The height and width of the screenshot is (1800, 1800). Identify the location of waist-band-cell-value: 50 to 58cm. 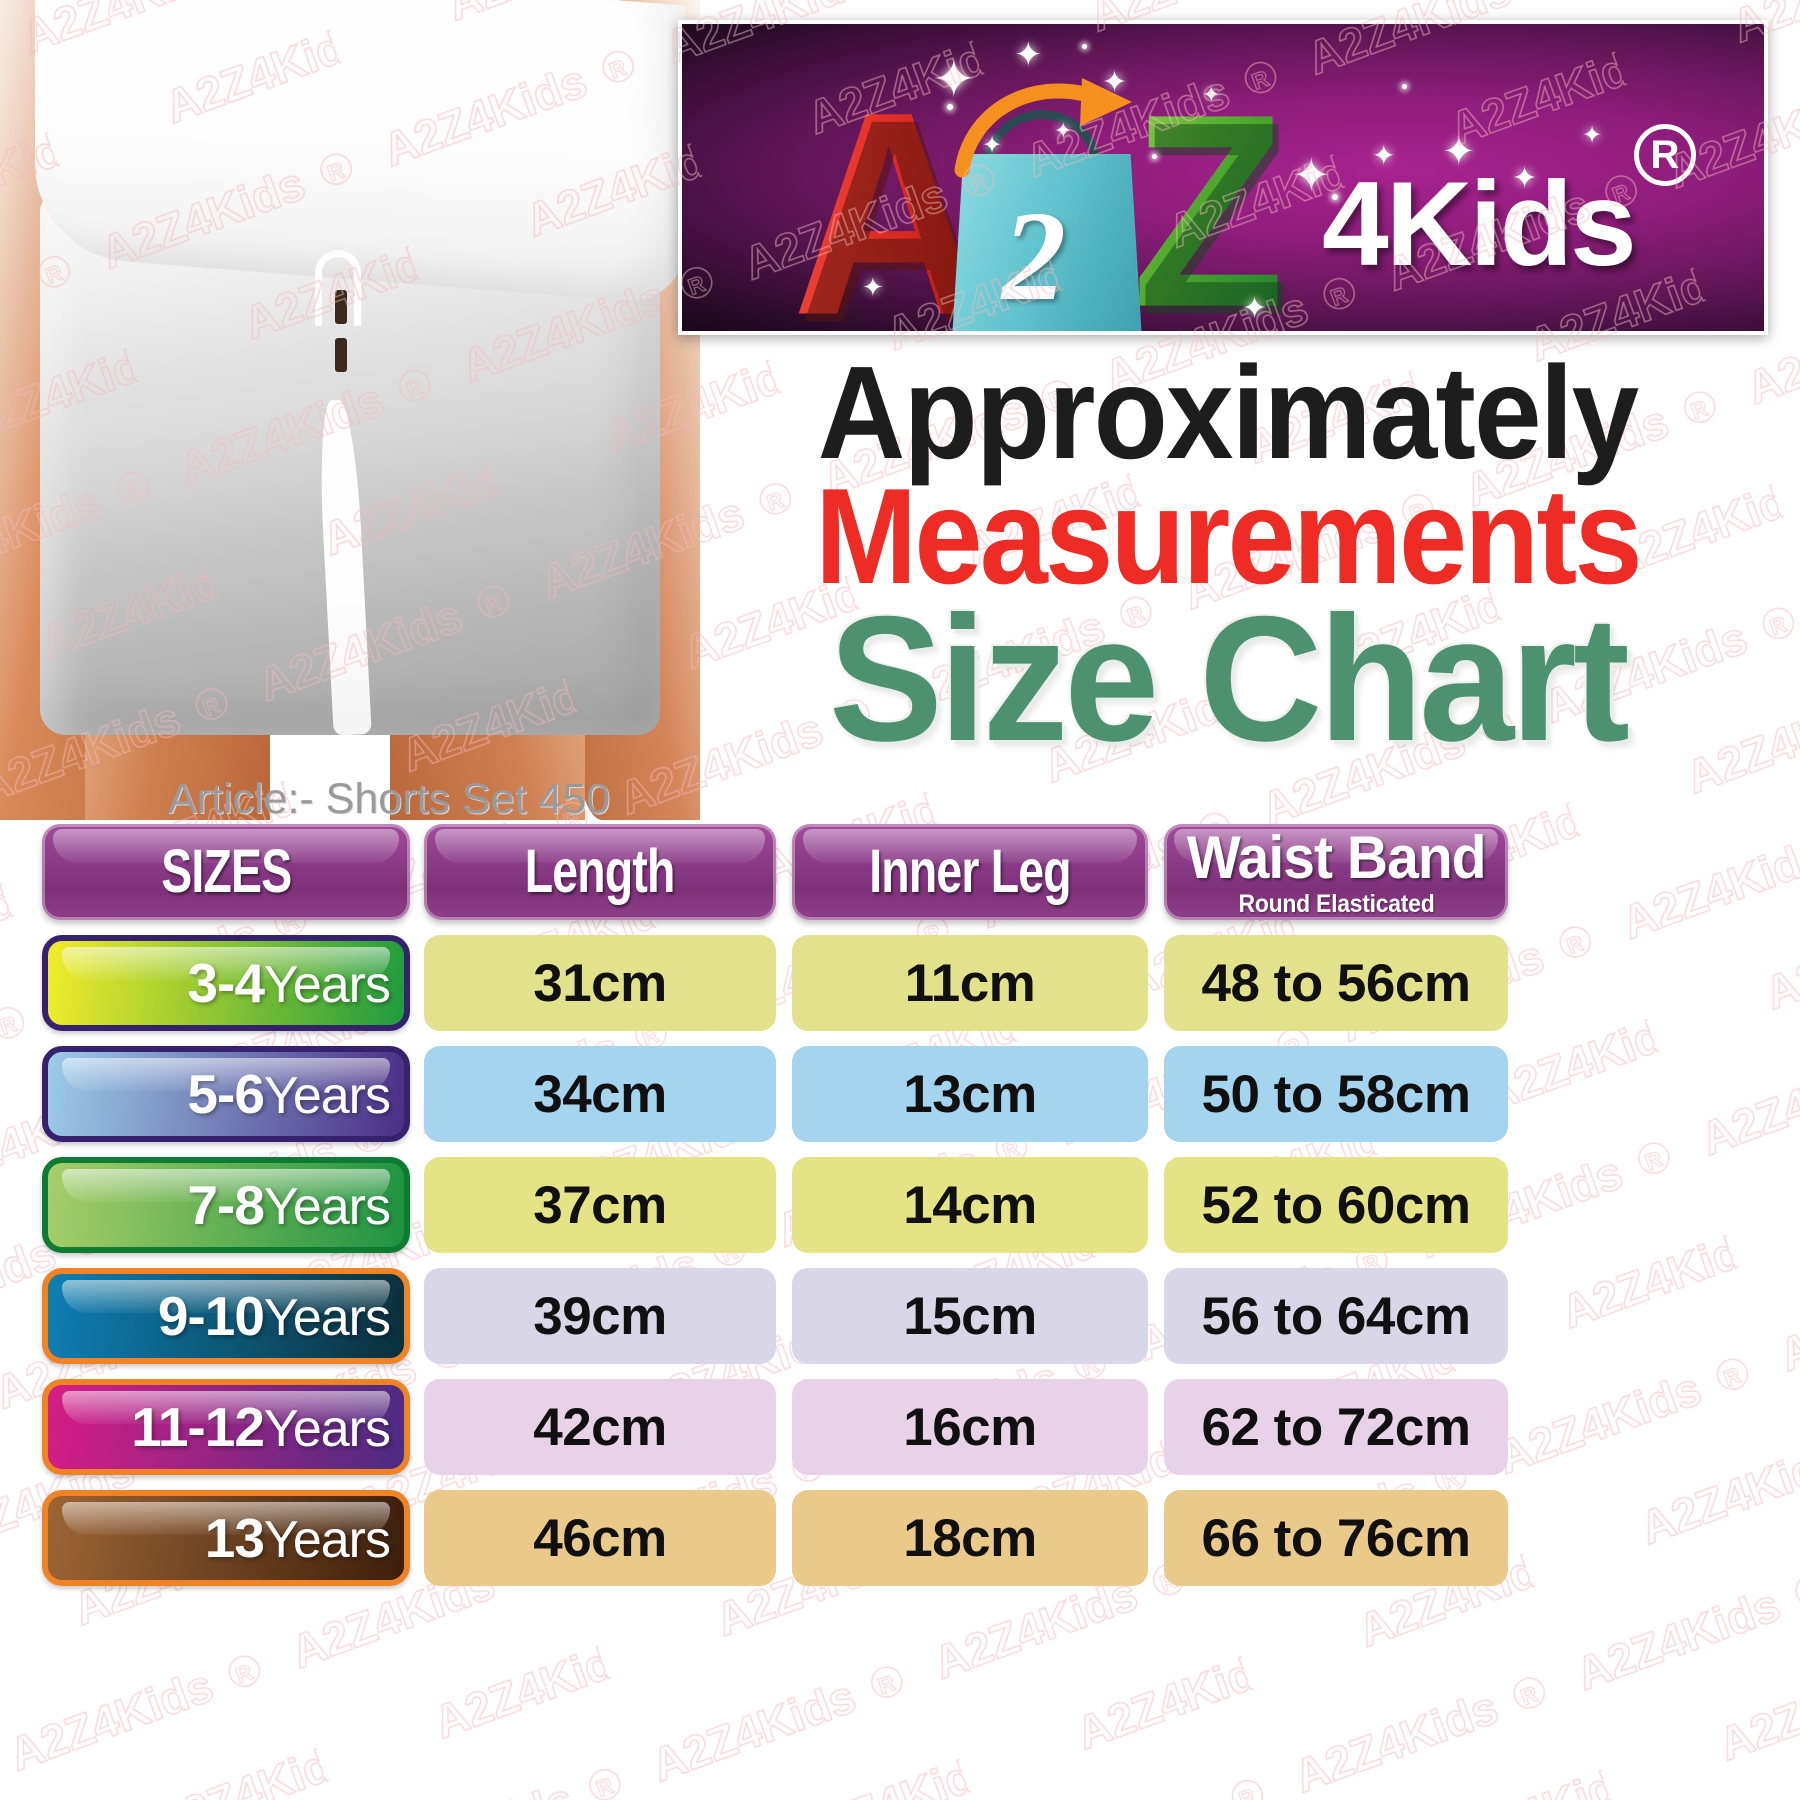
(1336, 1094).